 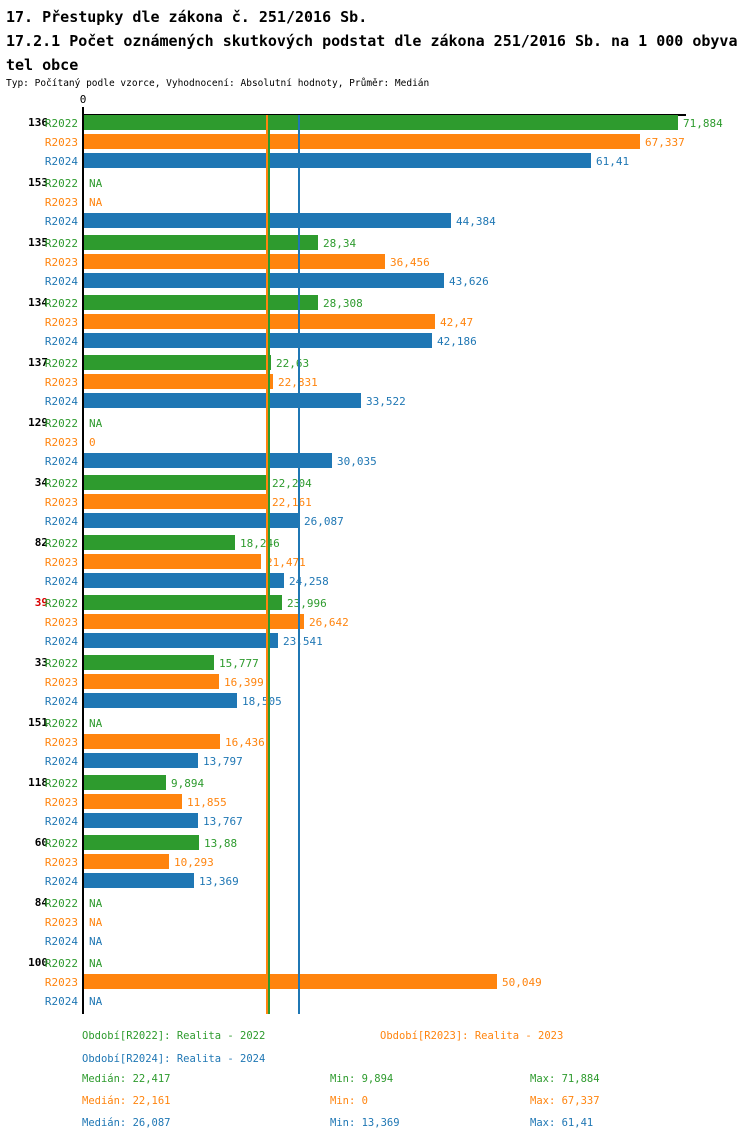 What do you see at coordinates (61, 483) in the screenshot?
I see `series-label-34-R2022: R2022` at bounding box center [61, 483].